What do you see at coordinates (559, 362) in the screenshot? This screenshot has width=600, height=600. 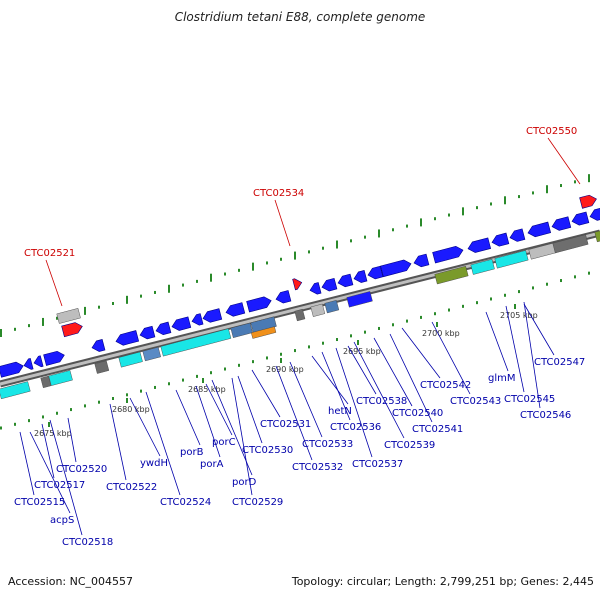 I see `gene-label-text: CTC02547` at bounding box center [559, 362].